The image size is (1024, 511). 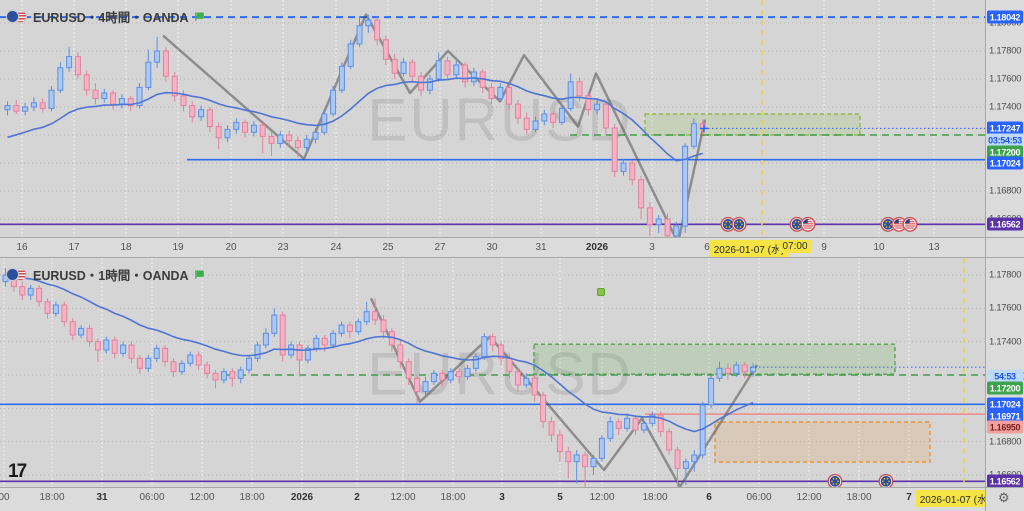 What do you see at coordinates (601, 292) in the screenshot?
I see `note-marker-icon` at bounding box center [601, 292].